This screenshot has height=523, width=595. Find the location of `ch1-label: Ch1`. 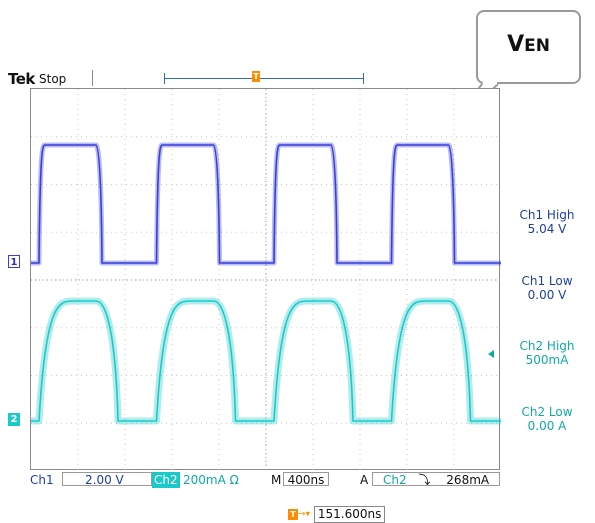

ch1-label: Ch1 is located at coordinates (42, 480).